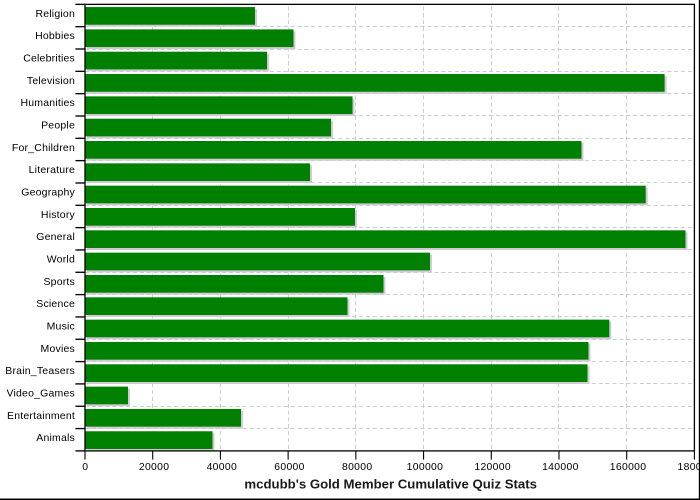 The height and width of the screenshot is (500, 700). What do you see at coordinates (51, 81) in the screenshot?
I see `svg-text: Television` at bounding box center [51, 81].